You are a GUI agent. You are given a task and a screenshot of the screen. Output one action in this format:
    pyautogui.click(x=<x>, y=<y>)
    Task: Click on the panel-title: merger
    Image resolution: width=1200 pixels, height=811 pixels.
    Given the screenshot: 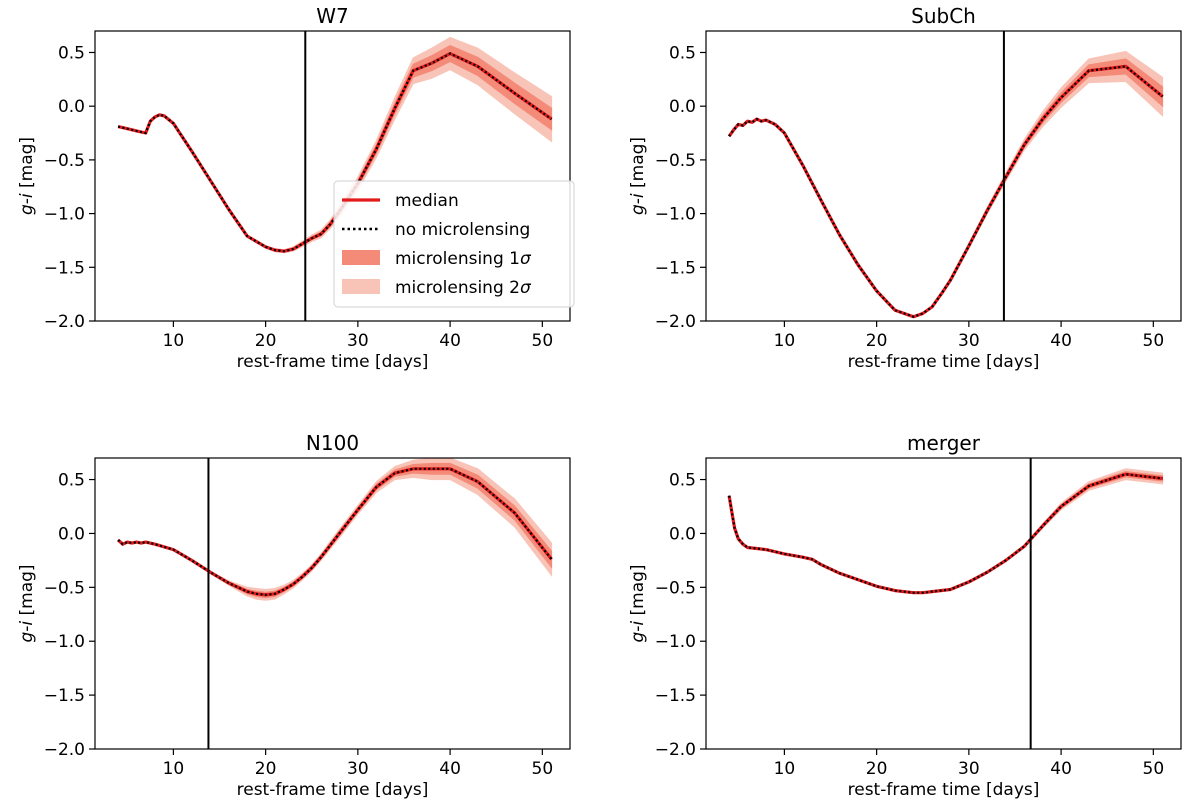 What is the action you would take?
    pyautogui.click(x=944, y=443)
    